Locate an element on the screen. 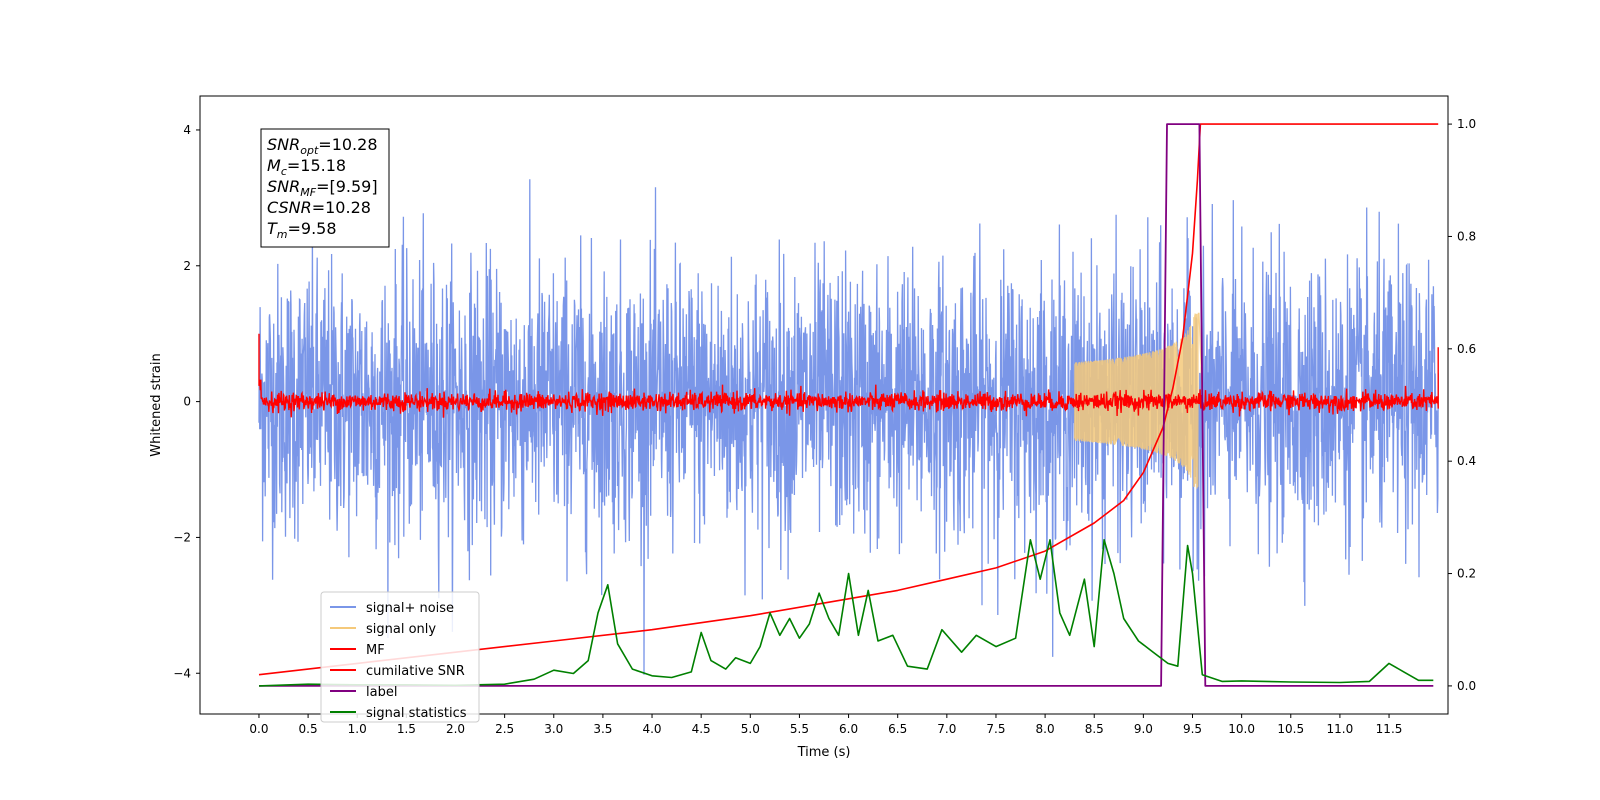 This screenshot has height=800, width=1600. y-tick-label: 0 is located at coordinates (187, 402).